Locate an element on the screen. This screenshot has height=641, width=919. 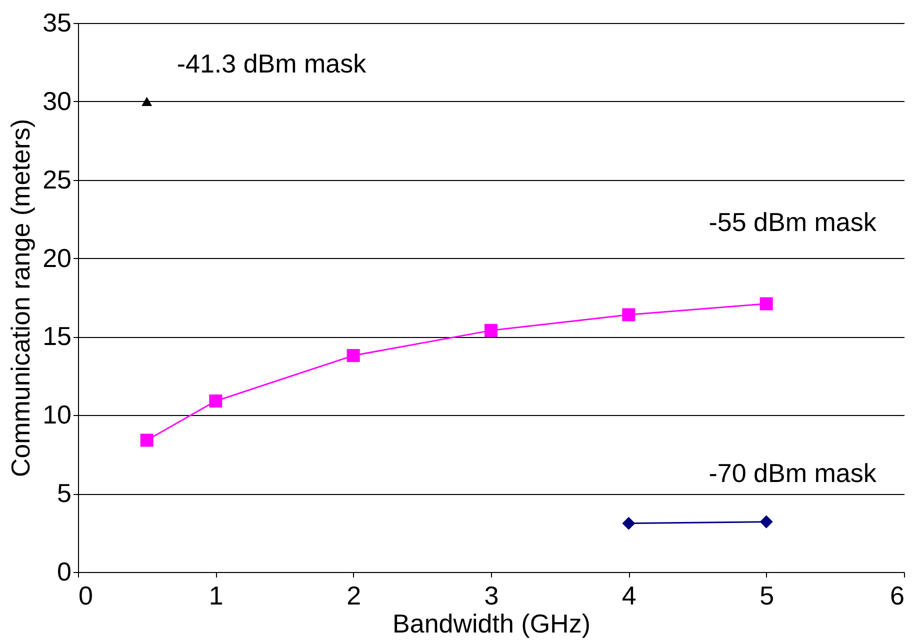
x-tick-label: 1 is located at coordinates (216, 595).